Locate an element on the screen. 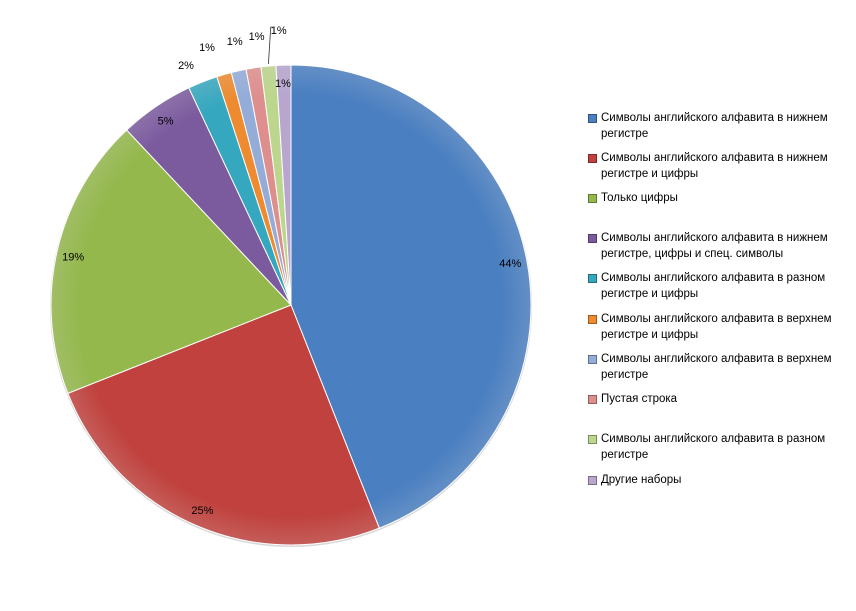 This screenshot has height=611, width=856. legend-label: Только цифры is located at coordinates (639, 198).